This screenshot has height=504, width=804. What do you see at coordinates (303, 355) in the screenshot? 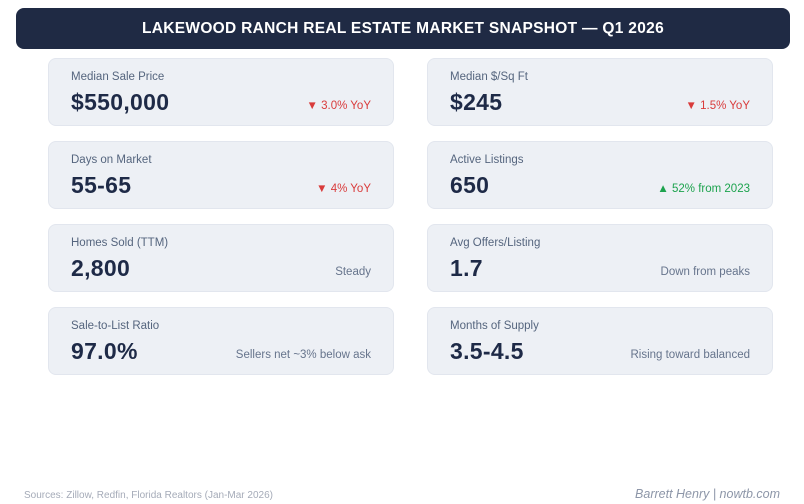
I see `stat-delta: Sellers net ~3% below ask` at bounding box center [303, 355].